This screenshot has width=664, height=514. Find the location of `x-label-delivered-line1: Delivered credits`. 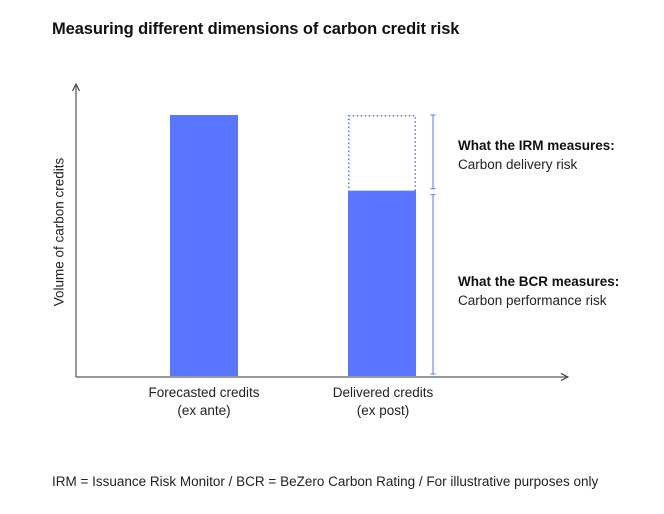

x-label-delivered-line1: Delivered credits is located at coordinates (383, 392).